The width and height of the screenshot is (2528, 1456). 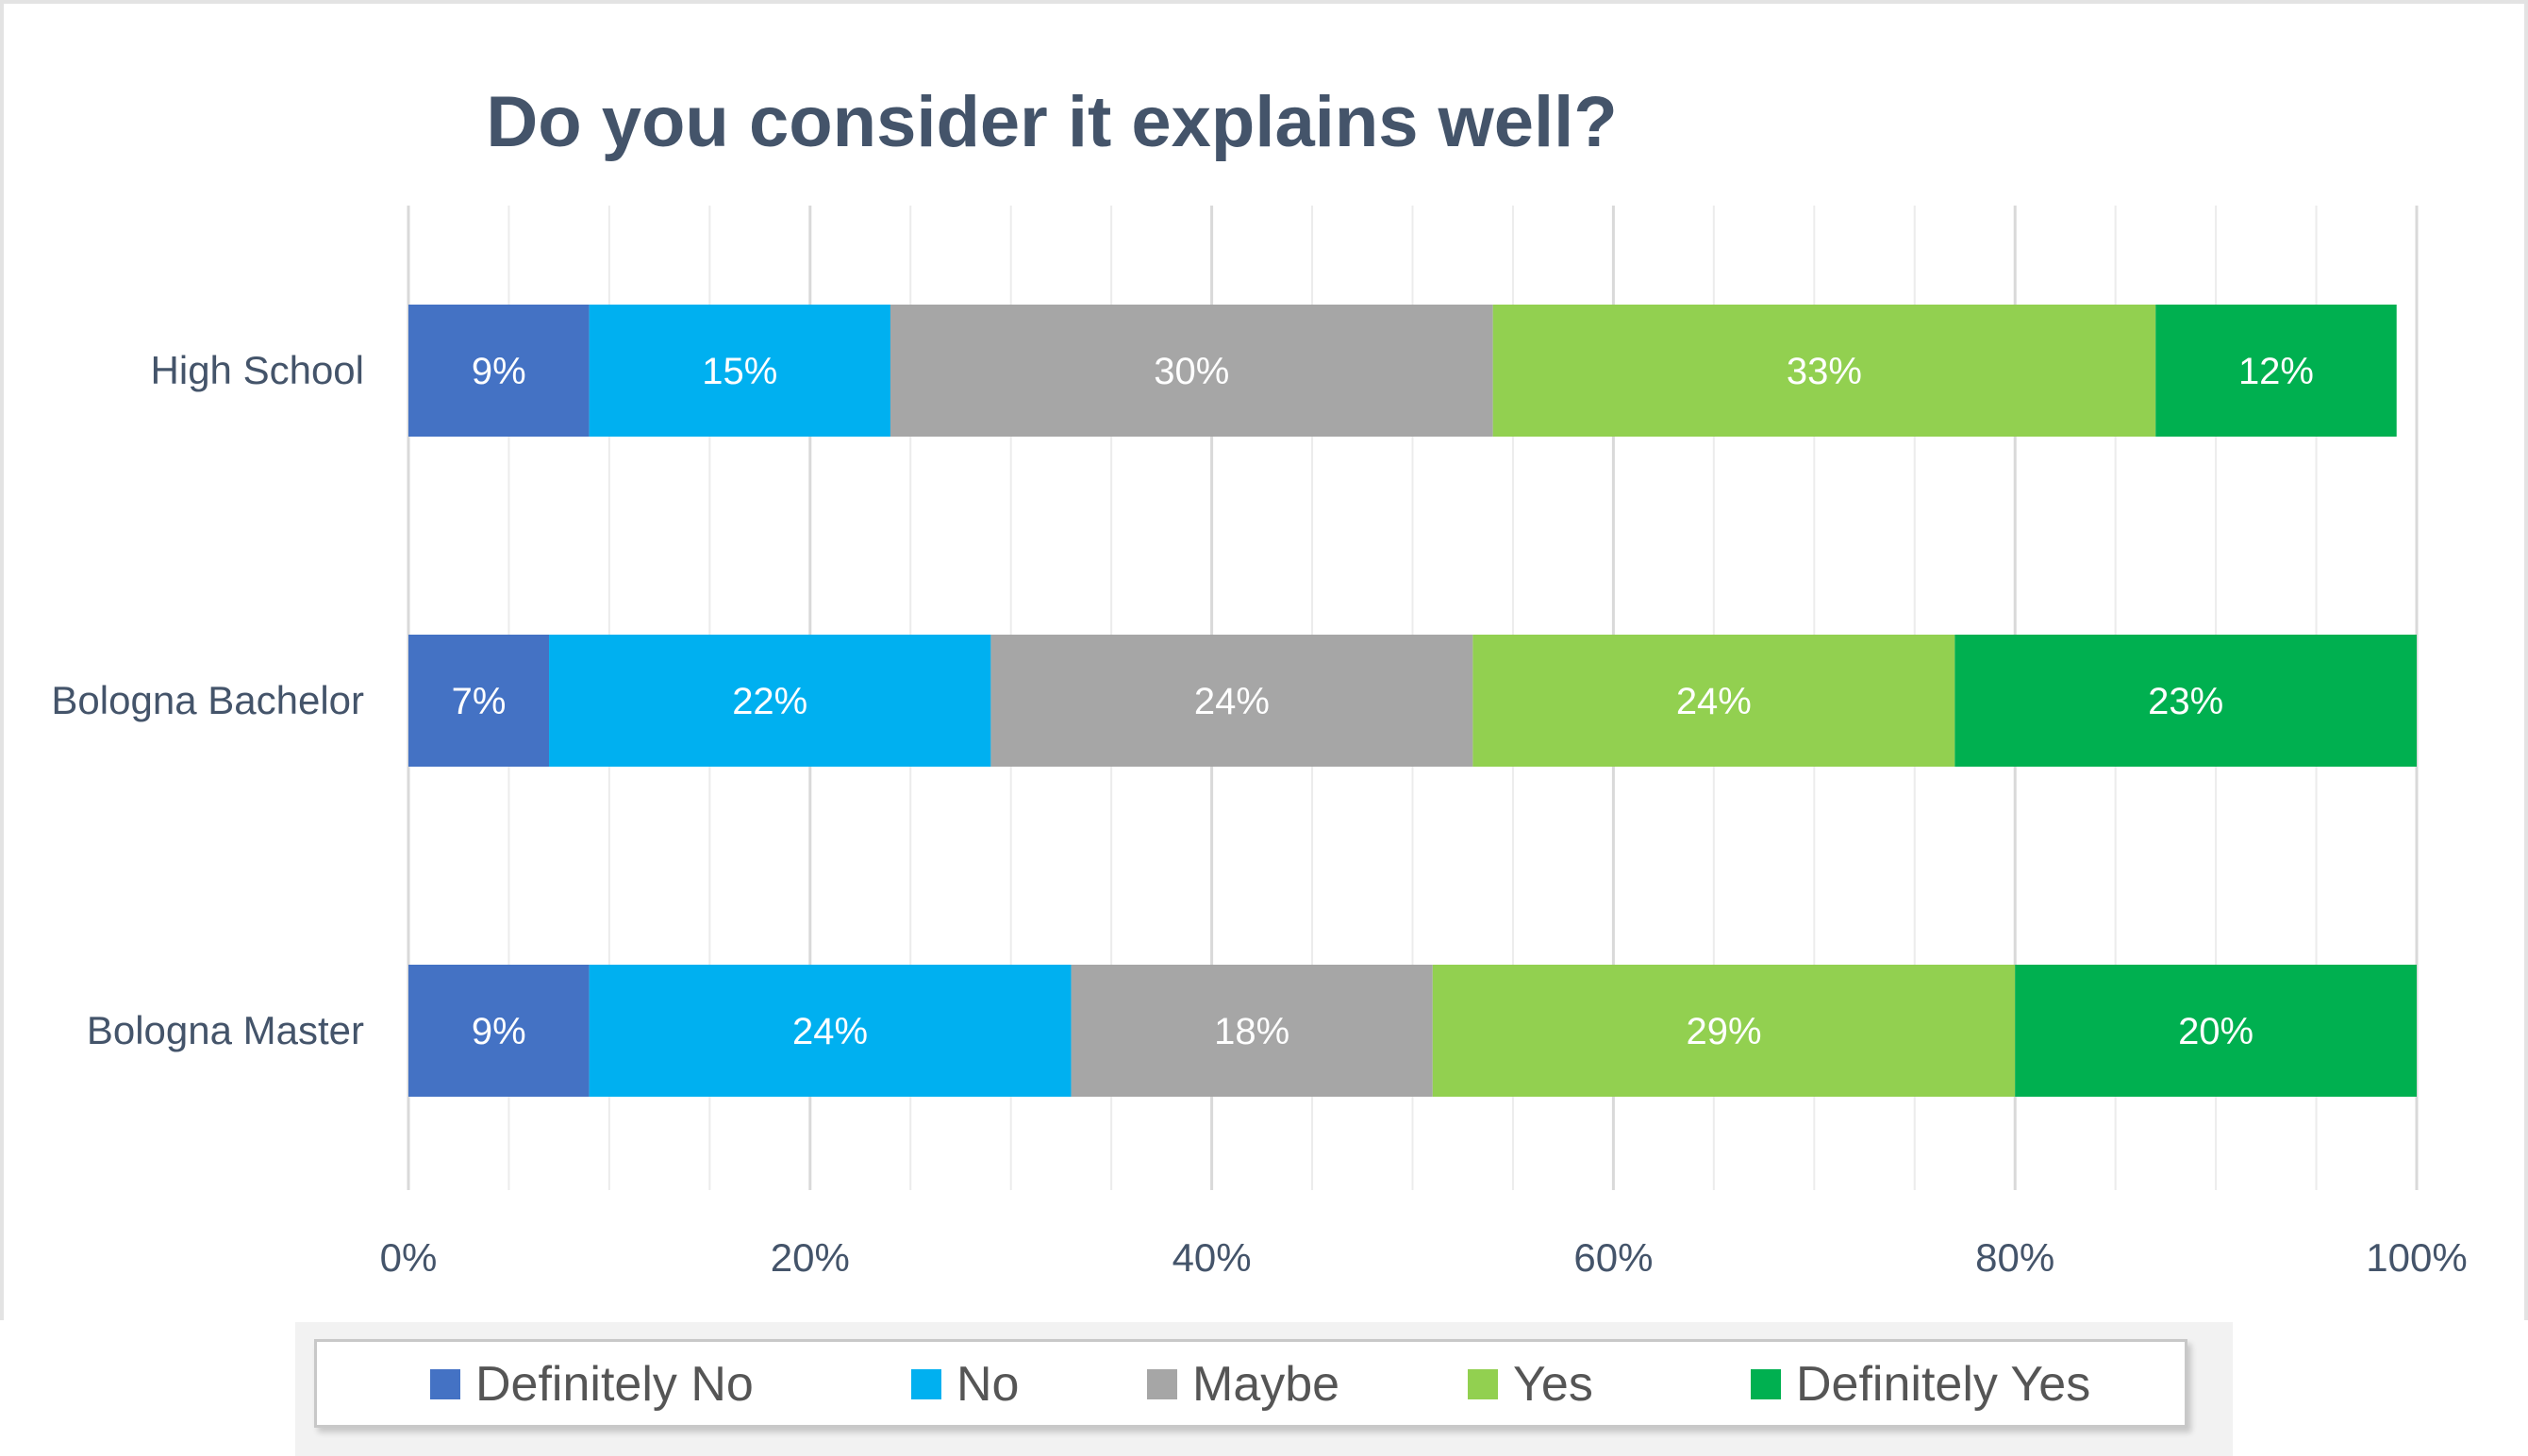 I want to click on x-tick-label: 20%, so click(x=810, y=1257).